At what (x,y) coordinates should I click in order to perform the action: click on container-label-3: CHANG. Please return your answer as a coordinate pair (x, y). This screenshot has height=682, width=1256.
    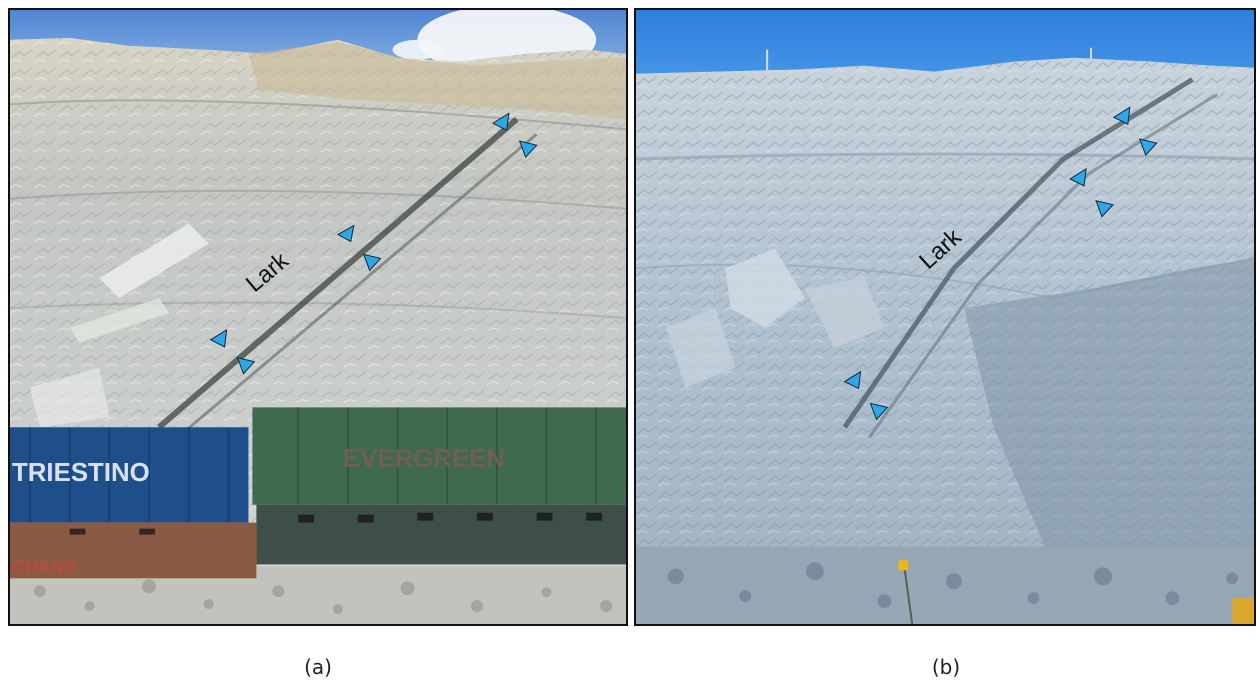
    Looking at the image, I should click on (45, 566).